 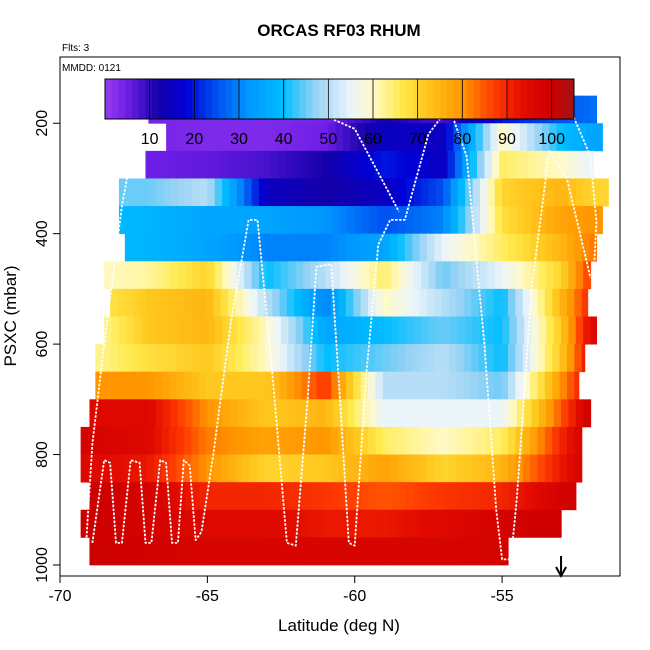 I want to click on colorbar, so click(x=339, y=99).